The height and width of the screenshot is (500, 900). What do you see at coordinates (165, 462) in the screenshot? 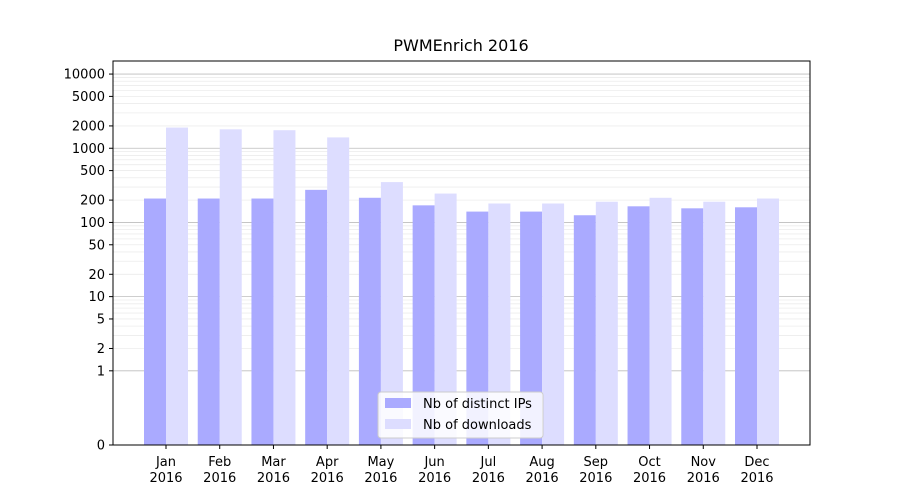
I see `x-tick-label-month: Jan` at bounding box center [165, 462].